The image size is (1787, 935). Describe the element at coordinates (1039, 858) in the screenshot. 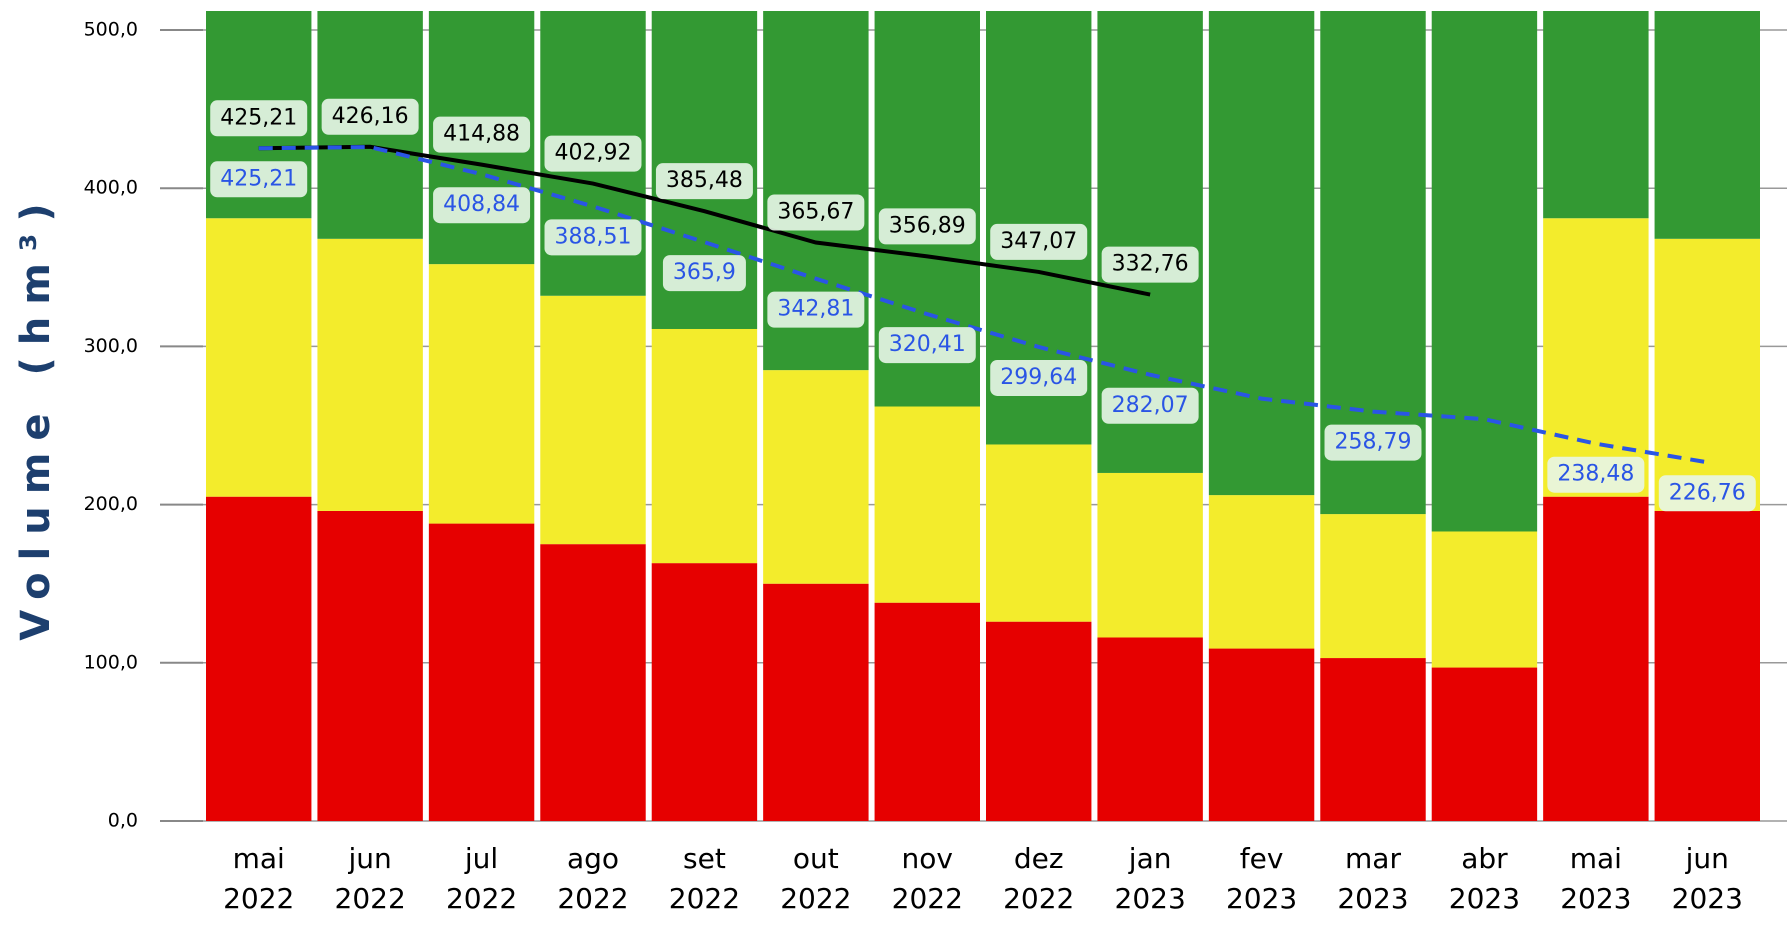

I see `x-tick-label-line: dez` at that location.